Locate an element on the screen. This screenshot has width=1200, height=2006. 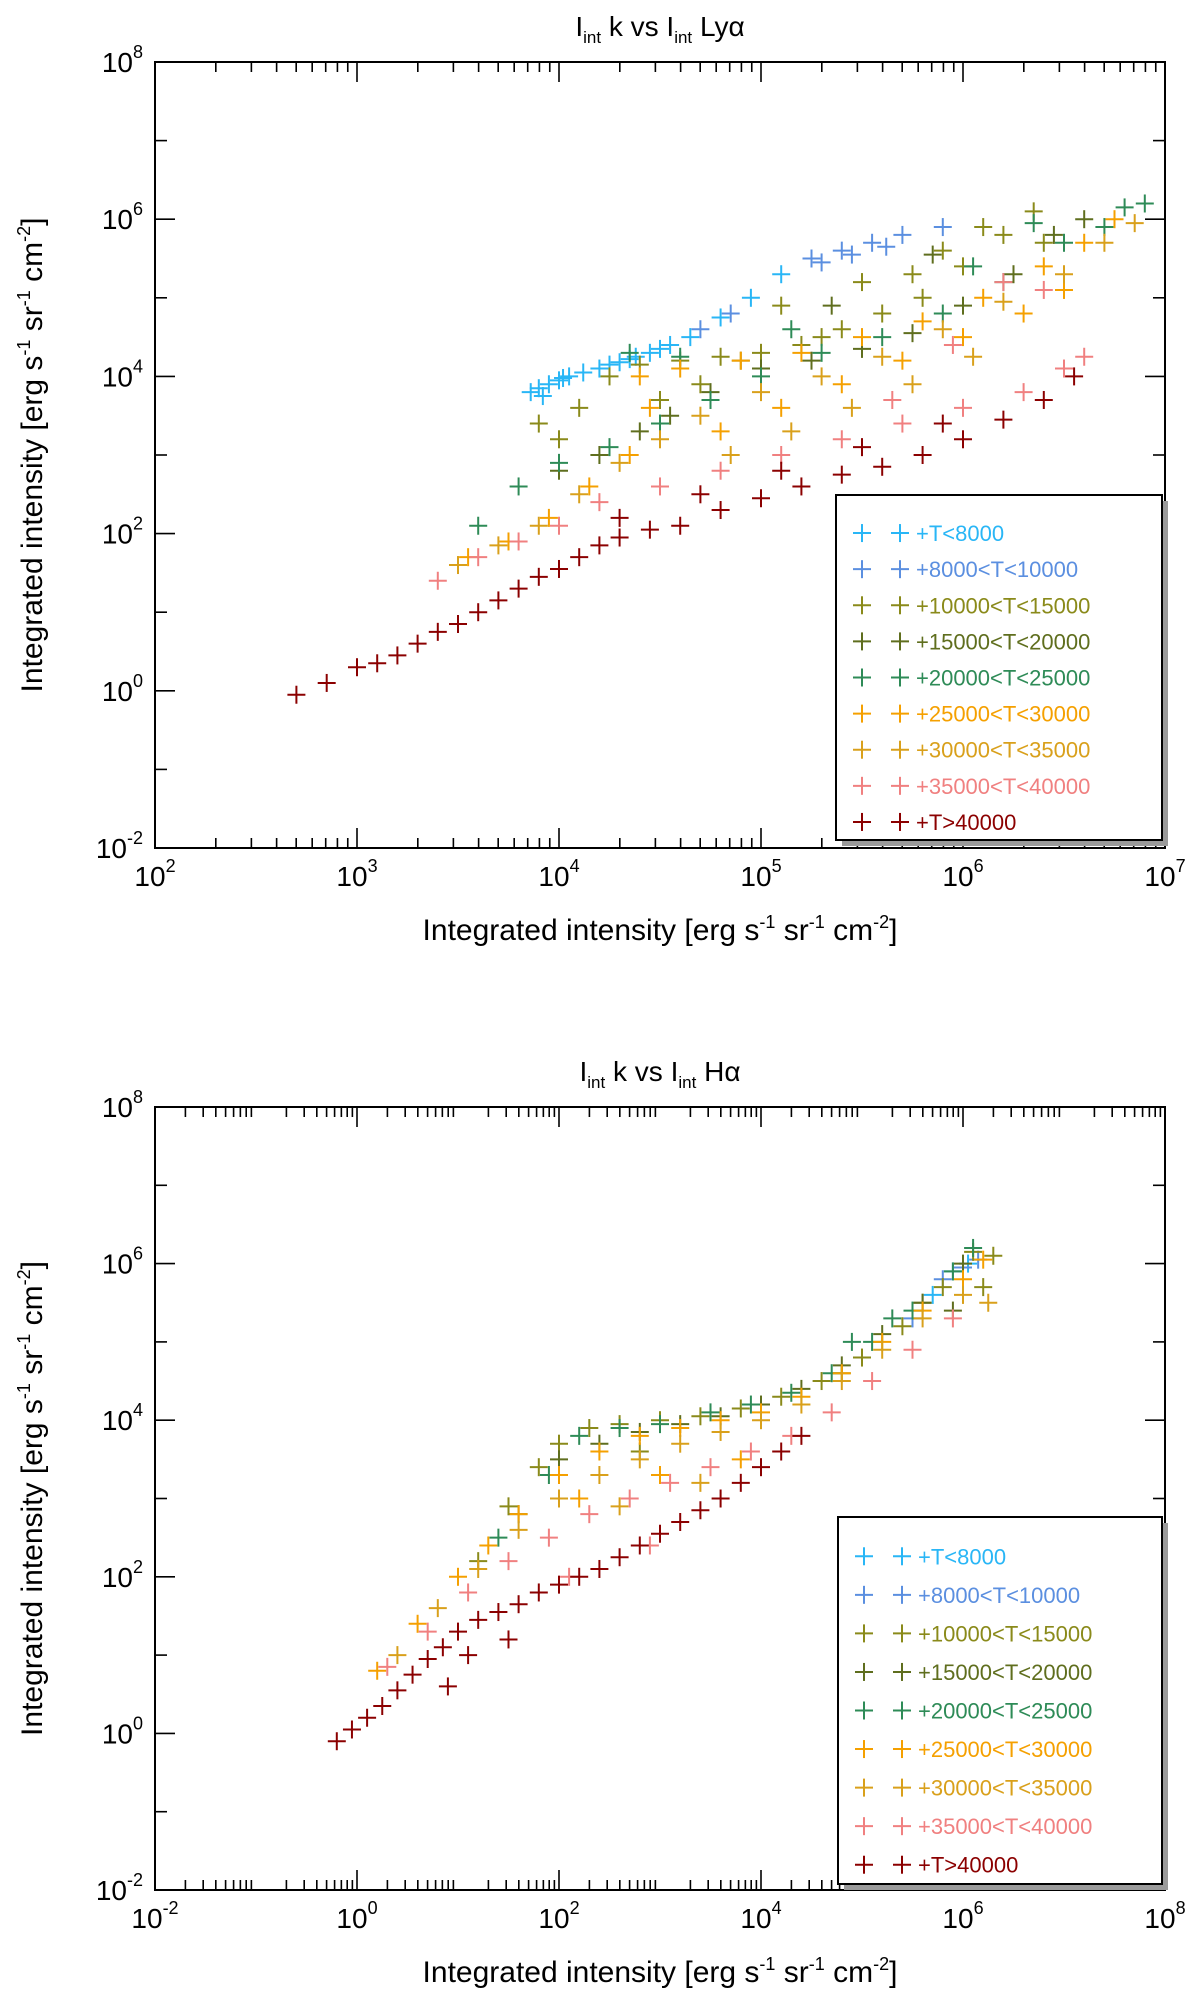
y-tick-label: 10⁴ is located at coordinates (122, 374).